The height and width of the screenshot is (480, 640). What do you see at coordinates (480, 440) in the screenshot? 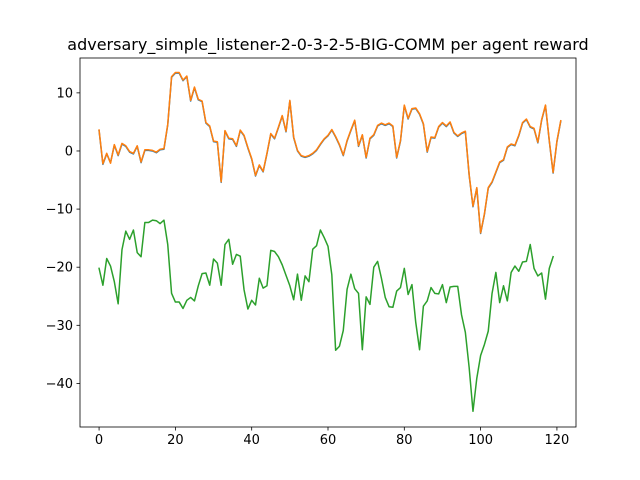
I see `x-tick-label: 100` at bounding box center [480, 440].